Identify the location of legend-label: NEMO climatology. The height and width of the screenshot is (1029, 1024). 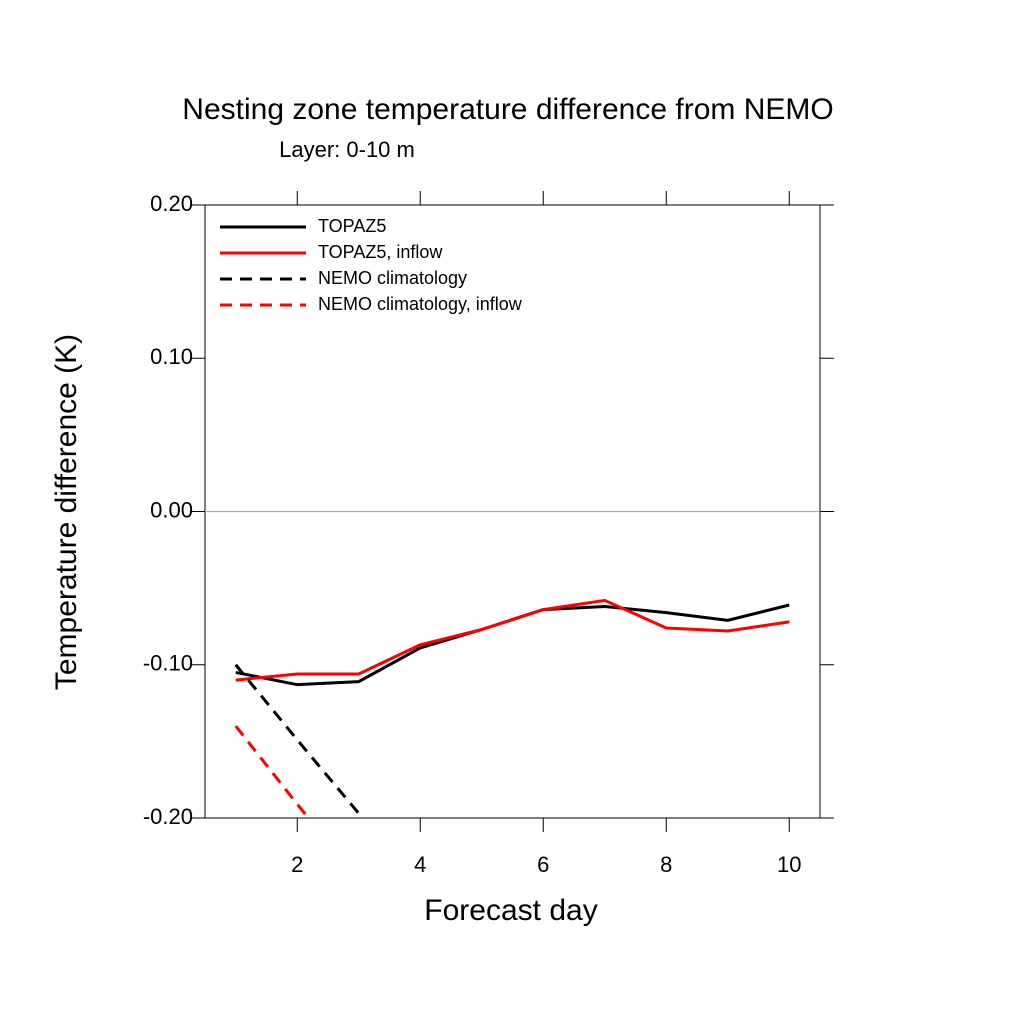
(392, 278).